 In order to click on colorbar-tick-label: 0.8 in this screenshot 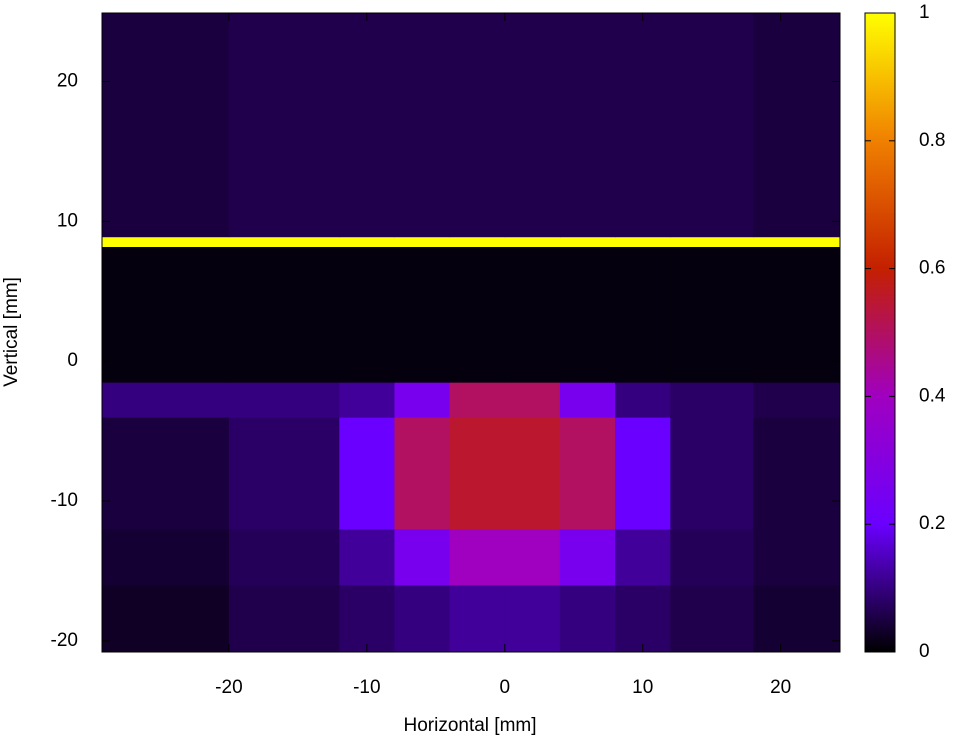, I will do `click(932, 140)`.